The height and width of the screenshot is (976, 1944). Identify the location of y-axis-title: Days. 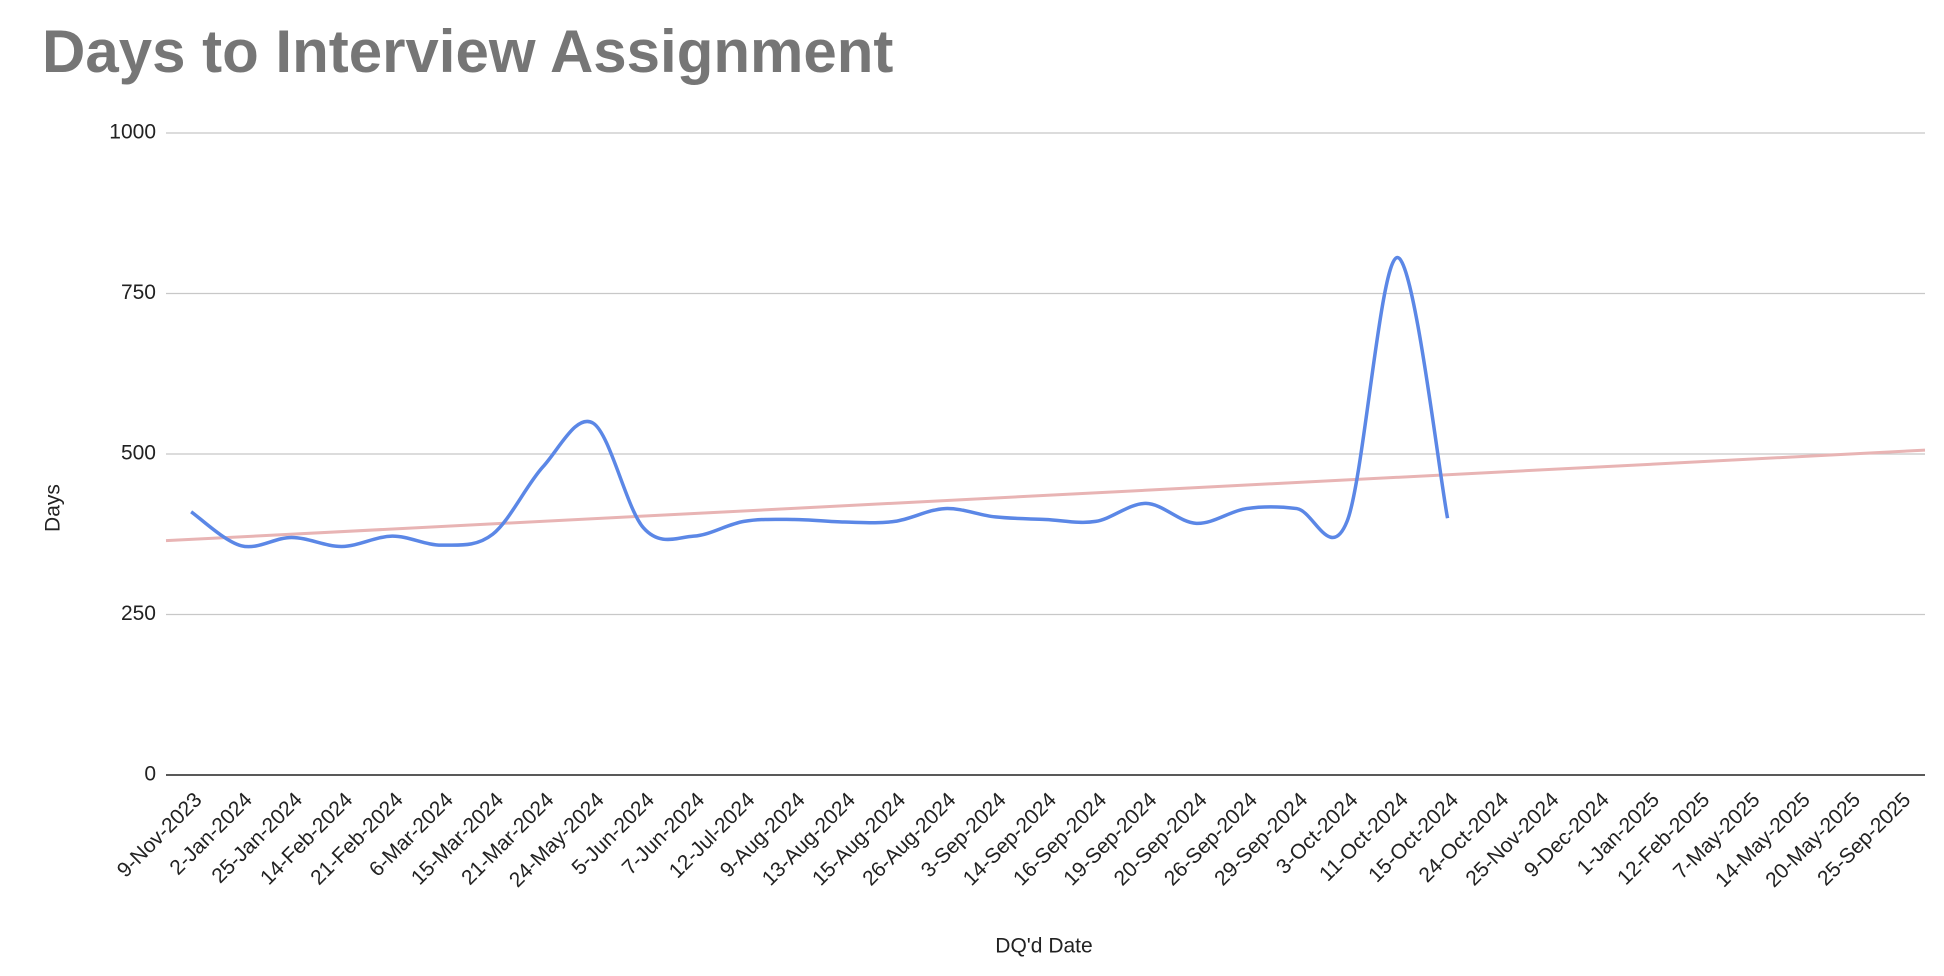
(53, 508).